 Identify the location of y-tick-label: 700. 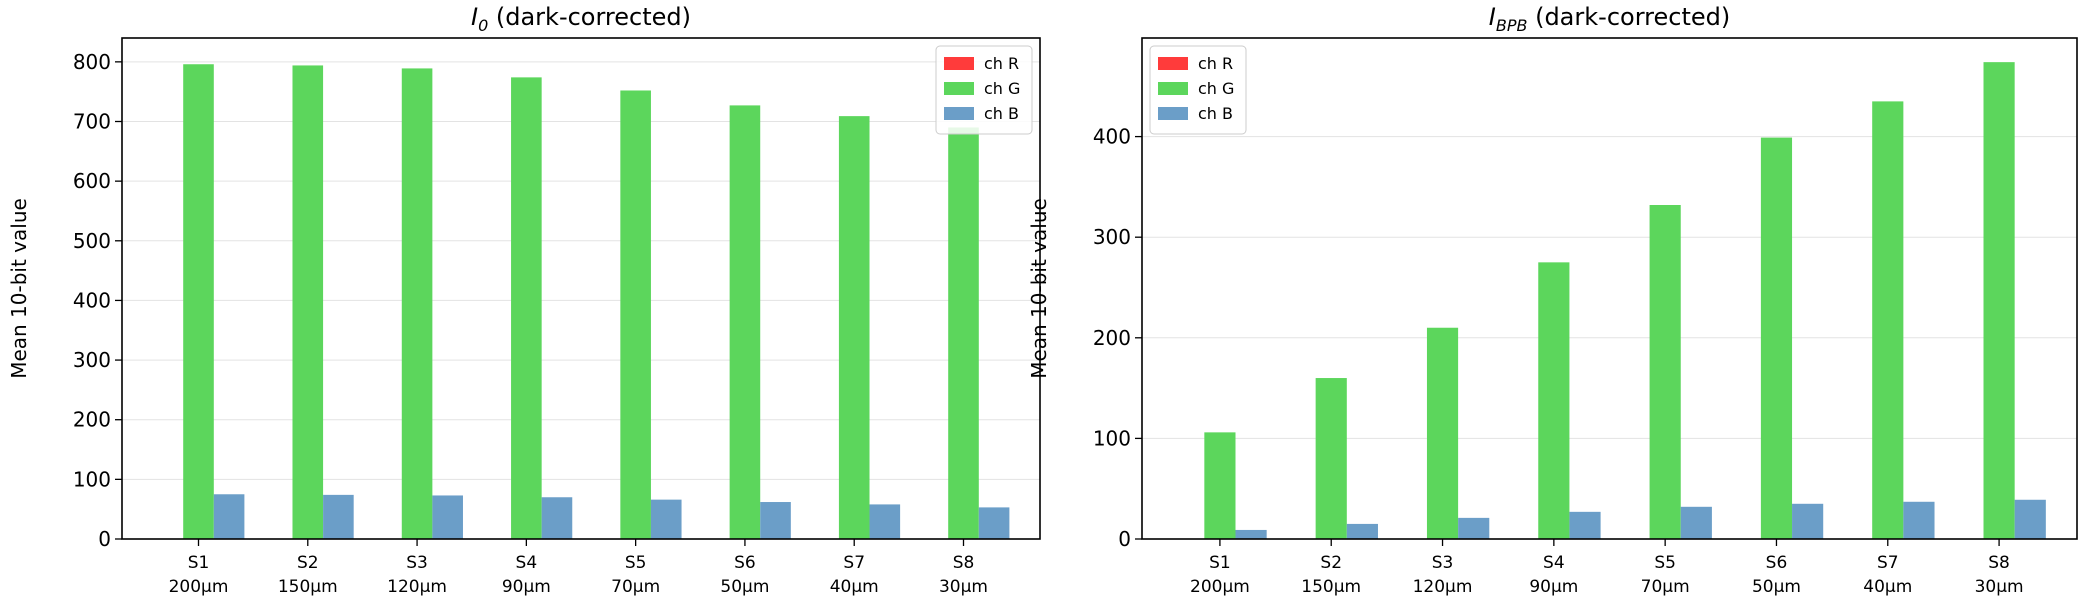
(92, 122).